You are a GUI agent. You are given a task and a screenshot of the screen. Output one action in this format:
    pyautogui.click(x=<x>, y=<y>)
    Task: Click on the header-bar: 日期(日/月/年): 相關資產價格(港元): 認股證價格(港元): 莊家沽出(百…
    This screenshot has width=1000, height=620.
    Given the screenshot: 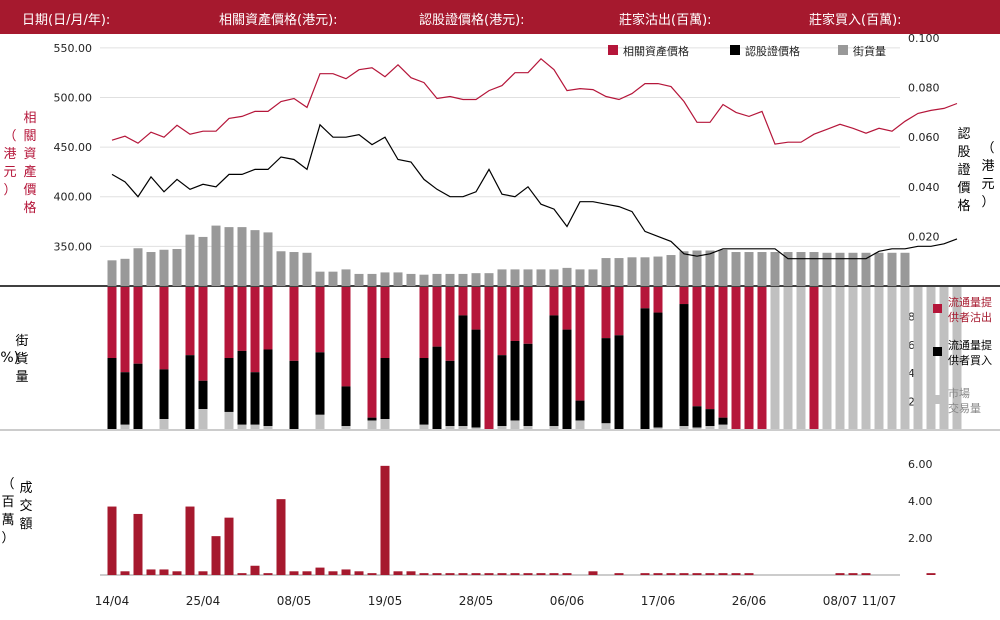 What is the action you would take?
    pyautogui.click(x=500, y=17)
    